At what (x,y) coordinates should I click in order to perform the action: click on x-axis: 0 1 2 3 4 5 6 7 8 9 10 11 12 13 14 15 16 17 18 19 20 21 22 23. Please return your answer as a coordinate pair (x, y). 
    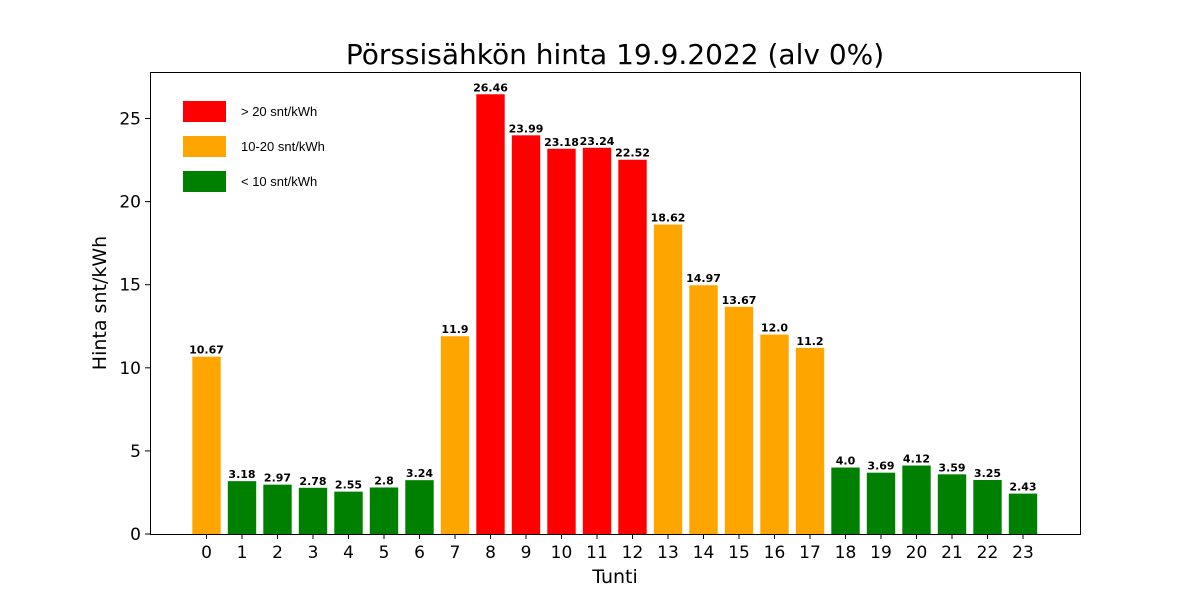
    Looking at the image, I should click on (617, 548).